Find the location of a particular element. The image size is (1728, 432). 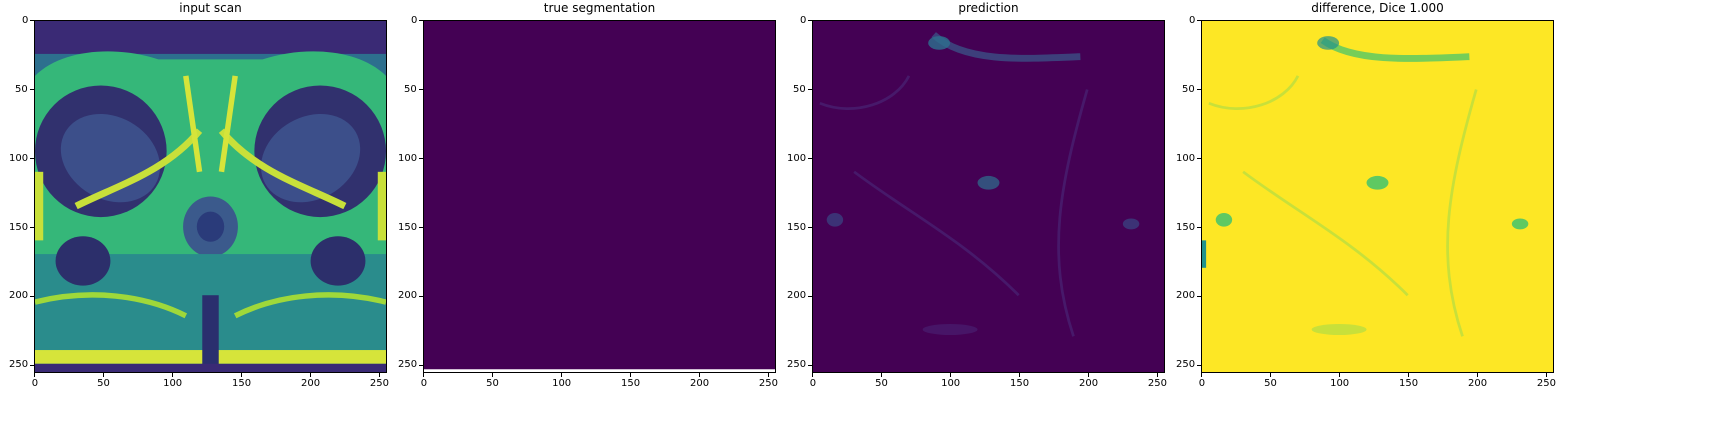

panel-title: difference, Dice 1.000 is located at coordinates (1377, 8).